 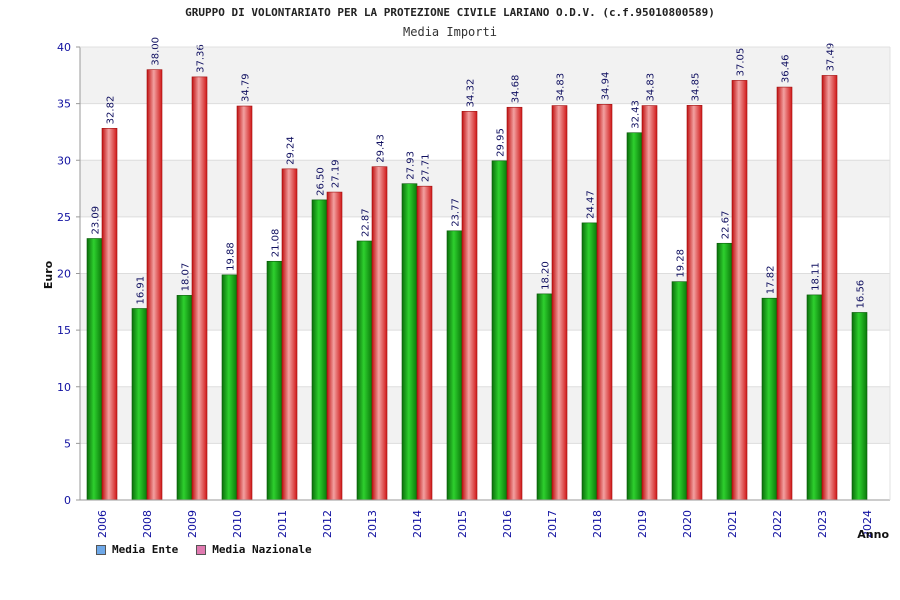 What do you see at coordinates (67, 443) in the screenshot?
I see `y-tick-label: 5` at bounding box center [67, 443].